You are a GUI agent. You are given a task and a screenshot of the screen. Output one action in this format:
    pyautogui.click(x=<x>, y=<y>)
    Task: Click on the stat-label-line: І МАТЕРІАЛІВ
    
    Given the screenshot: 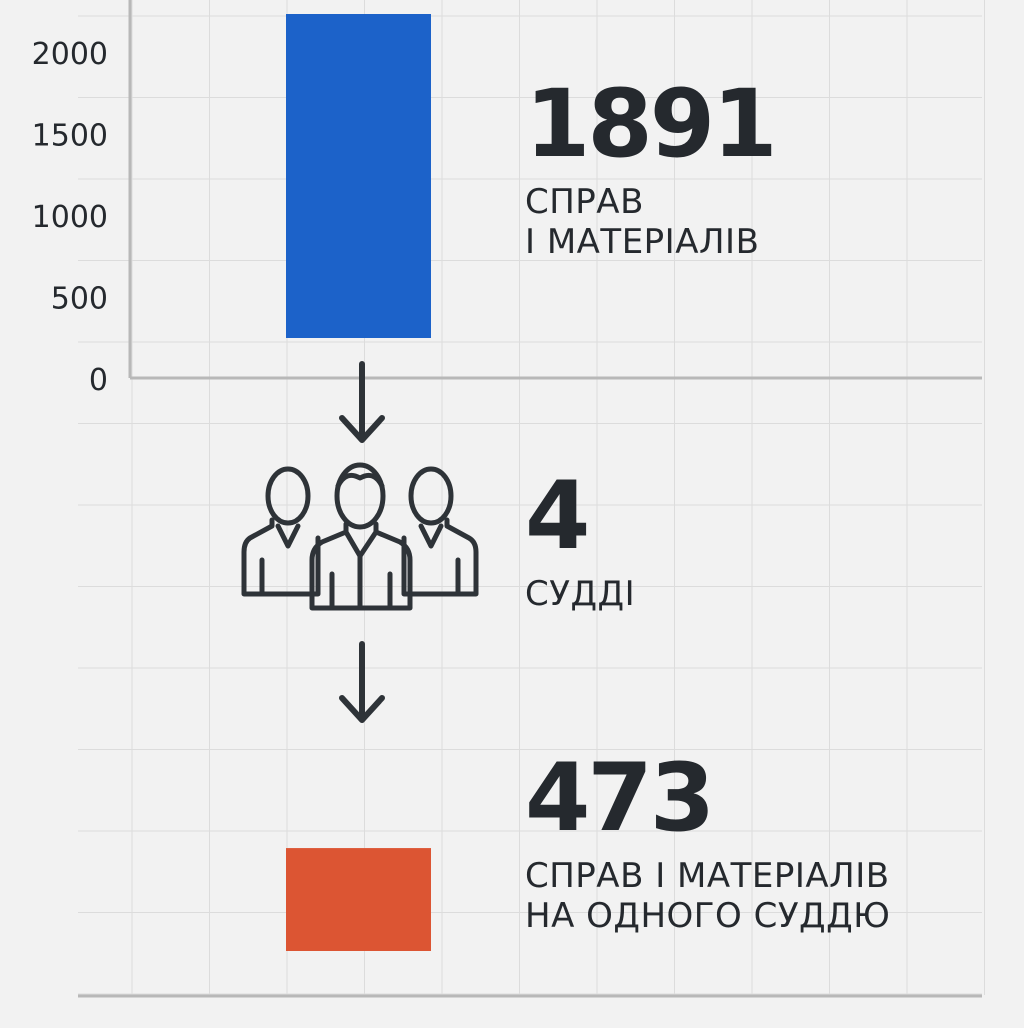 What is the action you would take?
    pyautogui.click(x=642, y=242)
    